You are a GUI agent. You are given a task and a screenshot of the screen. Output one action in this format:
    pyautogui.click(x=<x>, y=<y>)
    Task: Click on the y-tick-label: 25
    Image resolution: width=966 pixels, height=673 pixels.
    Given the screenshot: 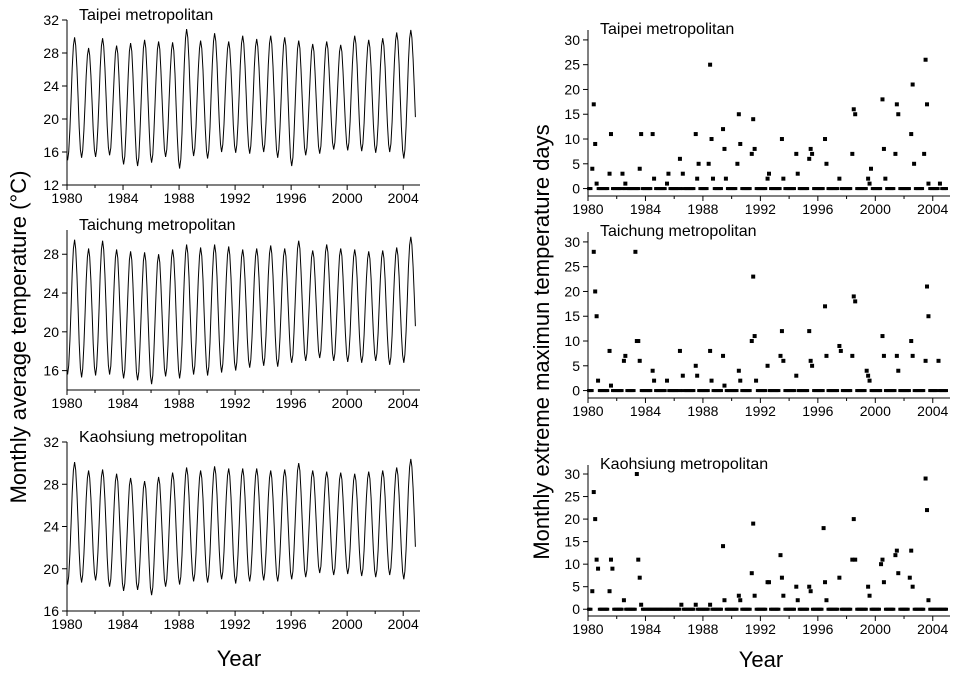 What is the action you would take?
    pyautogui.click(x=572, y=267)
    